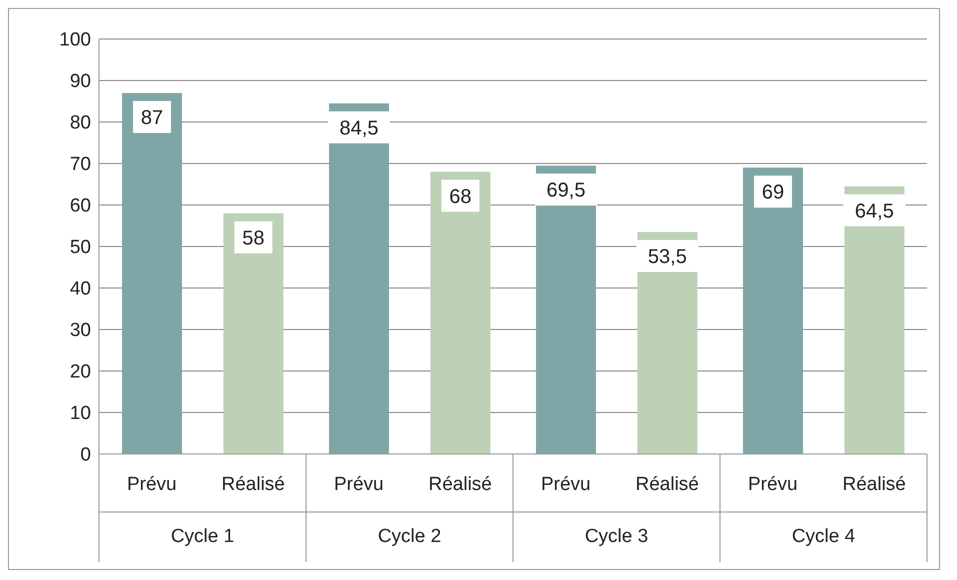  What do you see at coordinates (80, 413) in the screenshot?
I see `y-tick-label: 10` at bounding box center [80, 413].